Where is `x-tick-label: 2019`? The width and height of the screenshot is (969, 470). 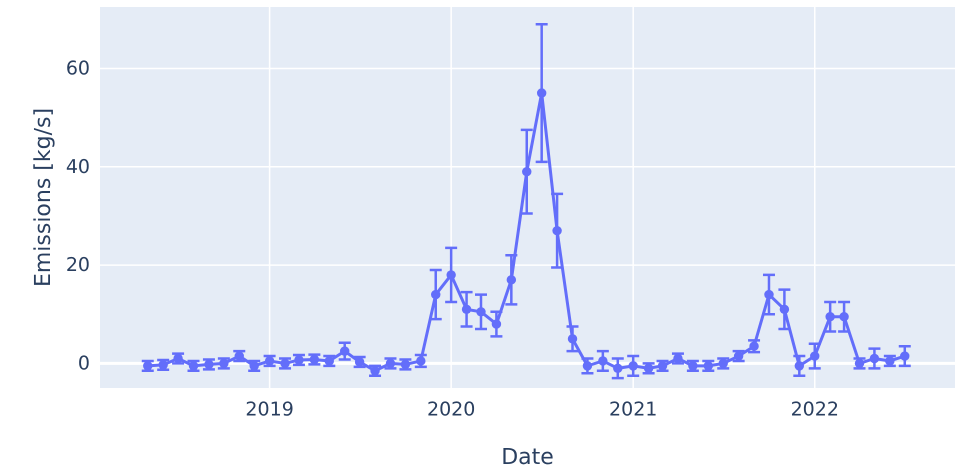
x-tick-label: 2019 is located at coordinates (269, 409).